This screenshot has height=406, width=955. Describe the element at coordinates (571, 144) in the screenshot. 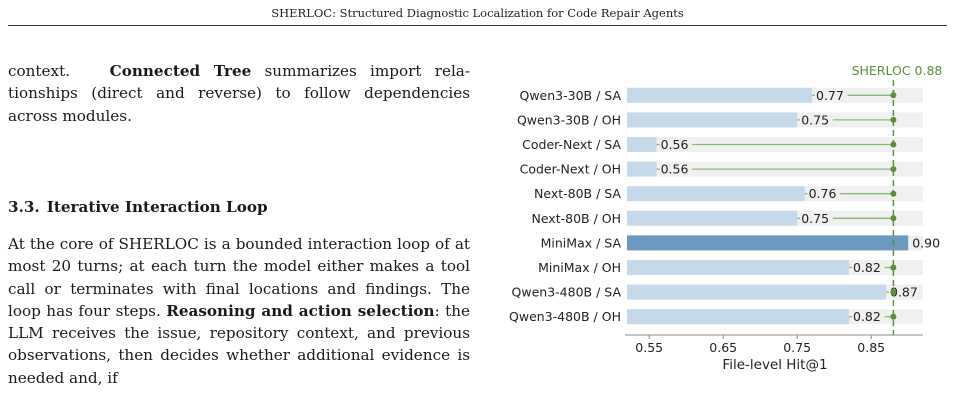

I see `category-label: Coder-Next / SA` at that location.